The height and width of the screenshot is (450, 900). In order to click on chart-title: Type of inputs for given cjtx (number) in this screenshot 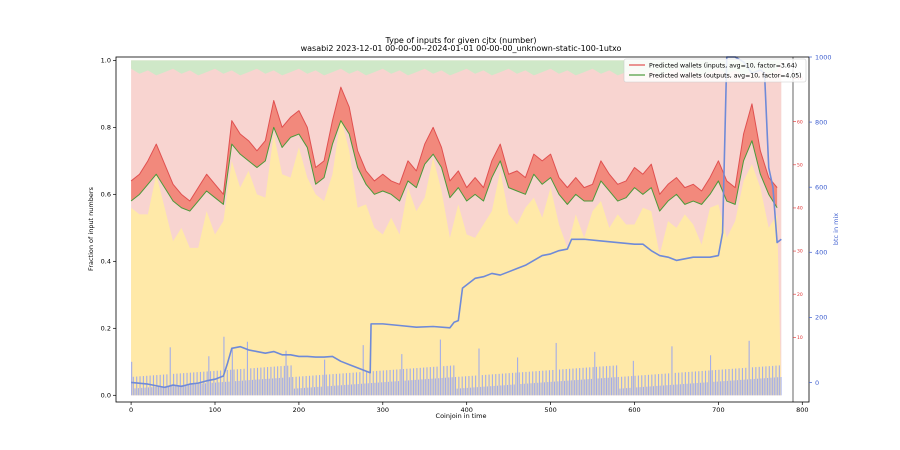, I will do `click(460, 40)`.